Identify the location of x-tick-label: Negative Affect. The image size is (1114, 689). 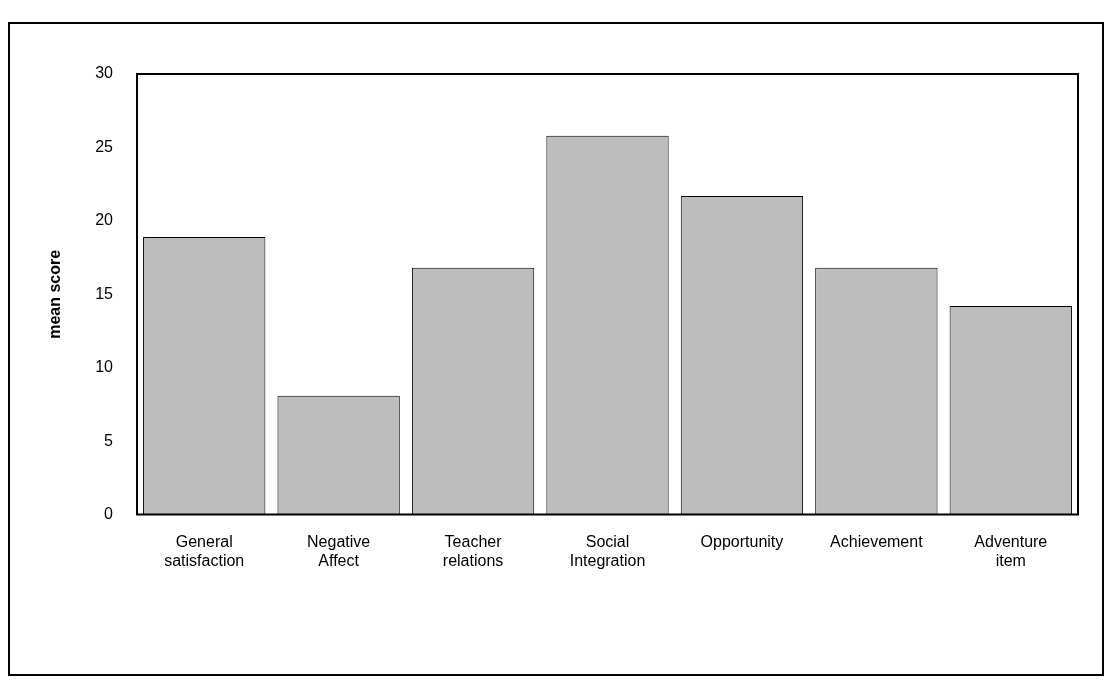
(339, 550).